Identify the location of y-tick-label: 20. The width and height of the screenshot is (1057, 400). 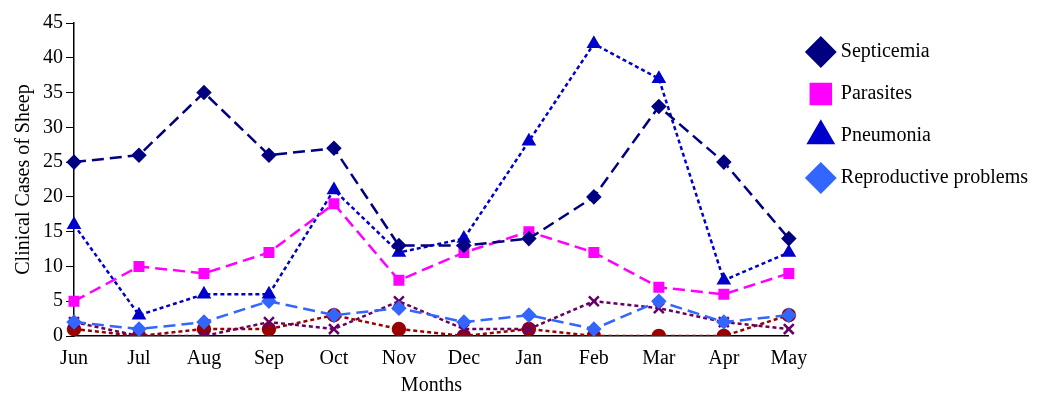
(53, 195).